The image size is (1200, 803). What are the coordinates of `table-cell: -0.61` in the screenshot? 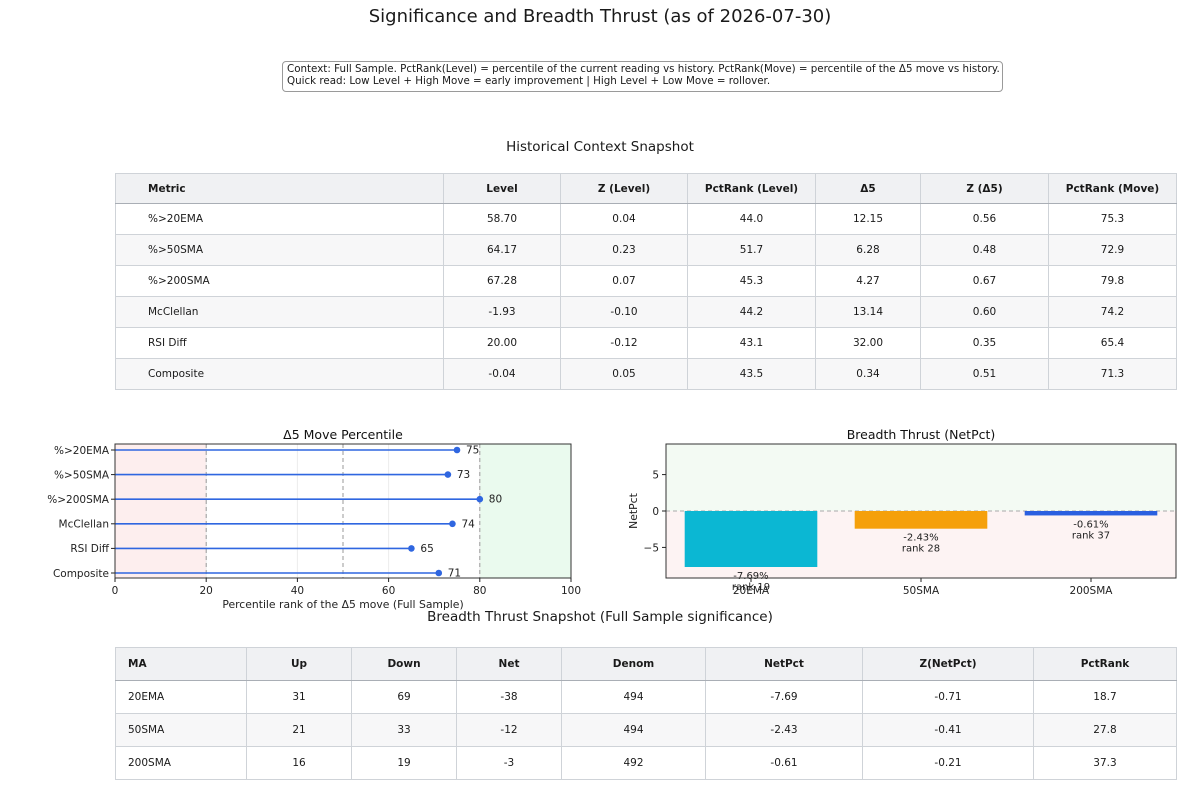 It's located at (784, 763).